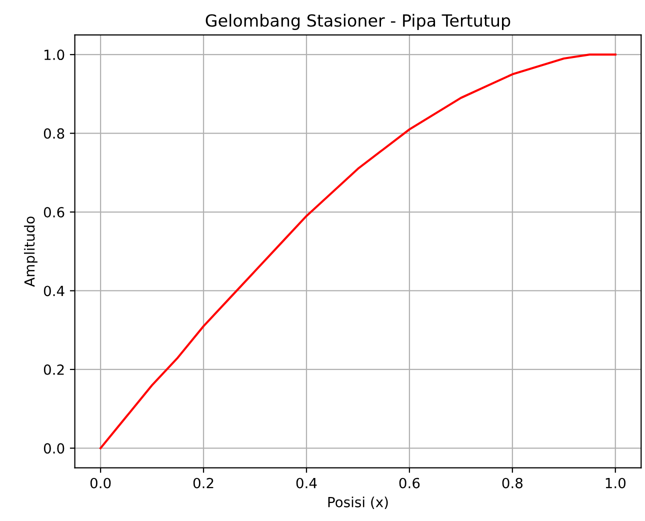 Image resolution: width=645 pixels, height=521 pixels. Describe the element at coordinates (616, 483) in the screenshot. I see `x-tick-label: 1.0` at that location.